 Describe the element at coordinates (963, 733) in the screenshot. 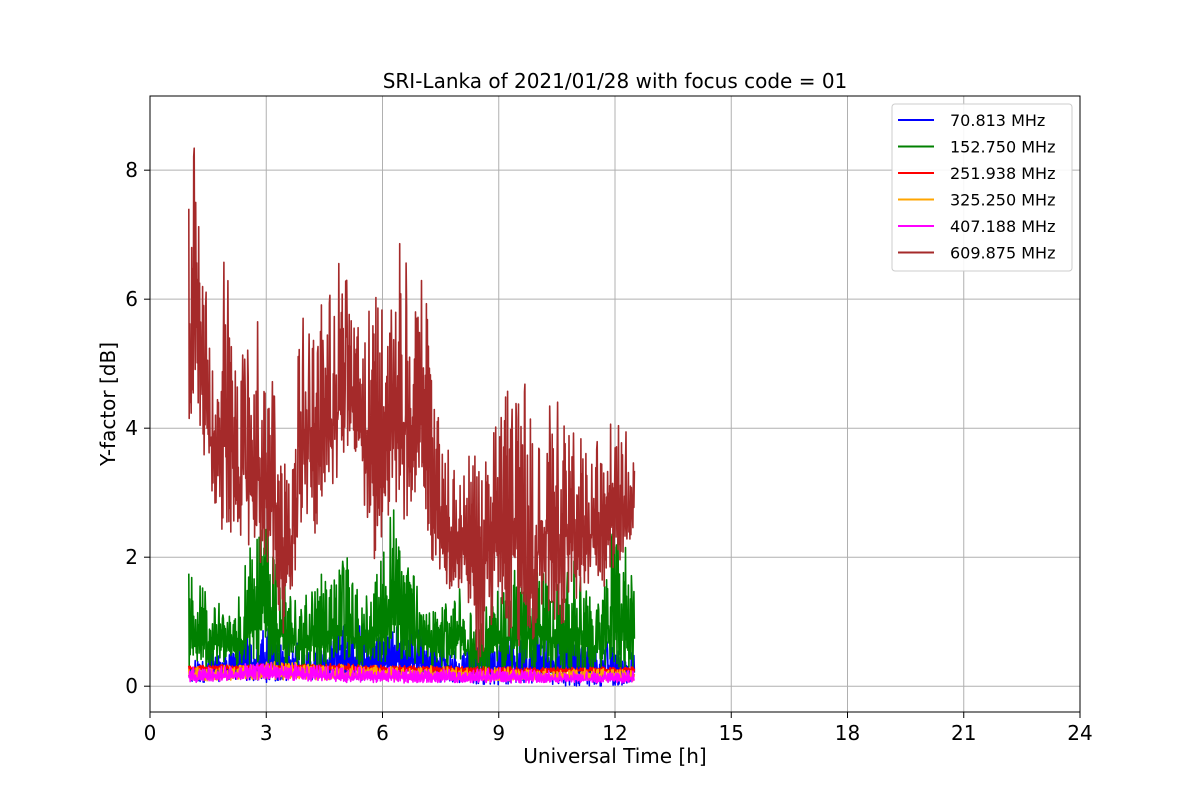

I see `x-tick-label: 21` at that location.